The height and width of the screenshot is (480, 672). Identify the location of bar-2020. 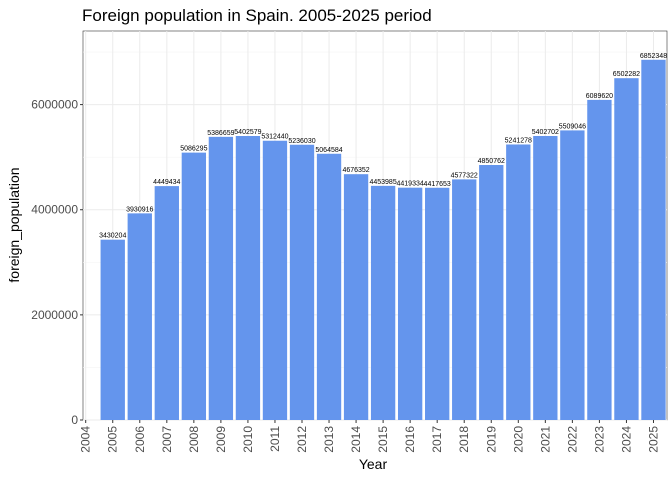
(518, 282).